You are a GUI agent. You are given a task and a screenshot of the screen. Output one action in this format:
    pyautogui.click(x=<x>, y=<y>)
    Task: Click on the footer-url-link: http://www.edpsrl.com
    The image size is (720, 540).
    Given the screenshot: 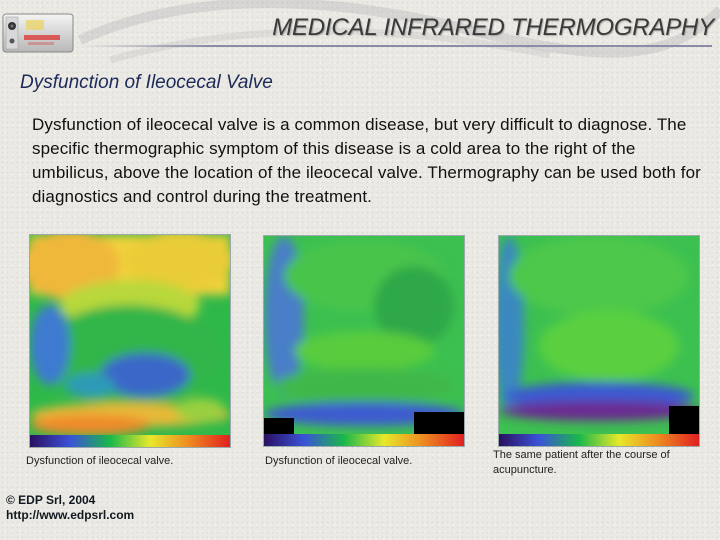 What is the action you would take?
    pyautogui.click(x=70, y=515)
    